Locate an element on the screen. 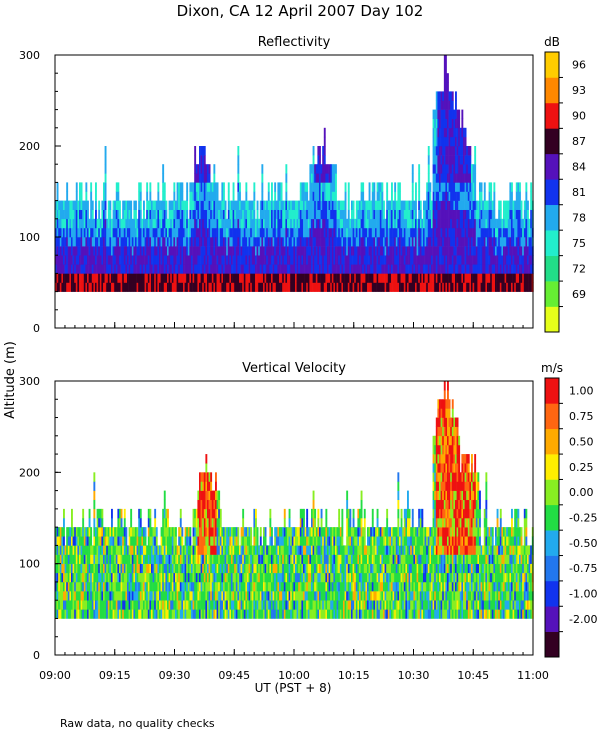 This screenshot has width=600, height=750. colorbar-label: 90 is located at coordinates (579, 116).